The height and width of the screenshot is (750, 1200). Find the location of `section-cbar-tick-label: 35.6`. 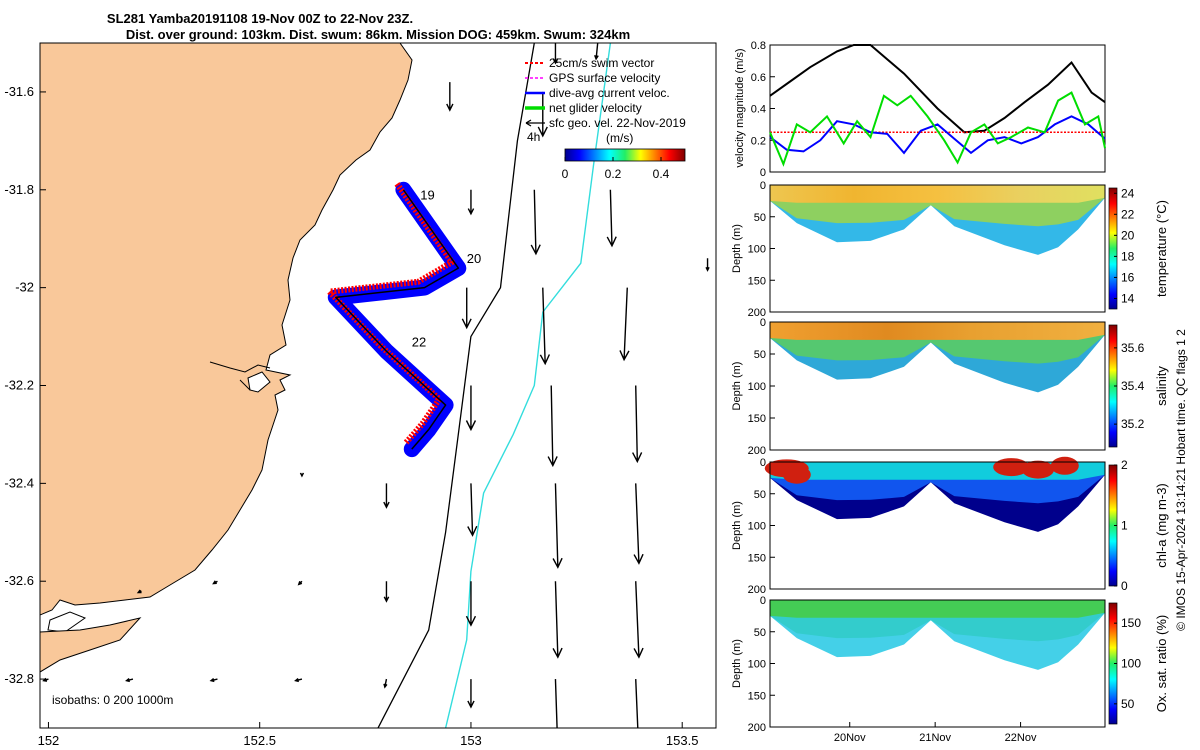

section-cbar-tick-label: 35.6 is located at coordinates (1133, 348).